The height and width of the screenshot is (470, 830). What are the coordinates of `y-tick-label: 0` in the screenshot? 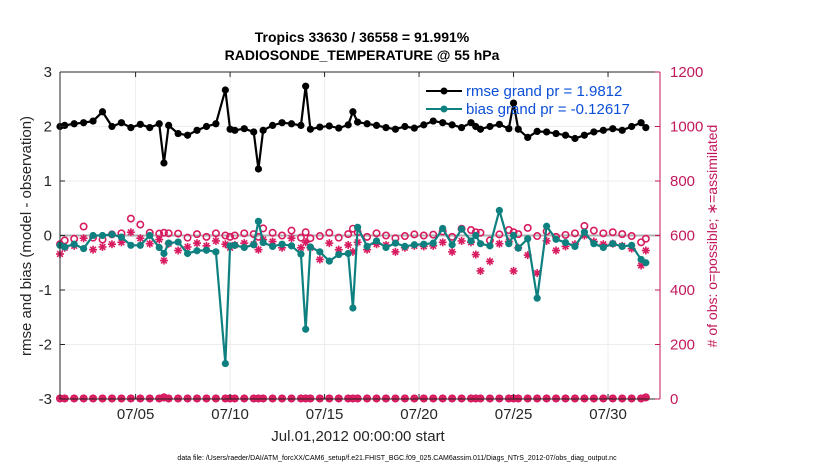 It's located at (48, 236).